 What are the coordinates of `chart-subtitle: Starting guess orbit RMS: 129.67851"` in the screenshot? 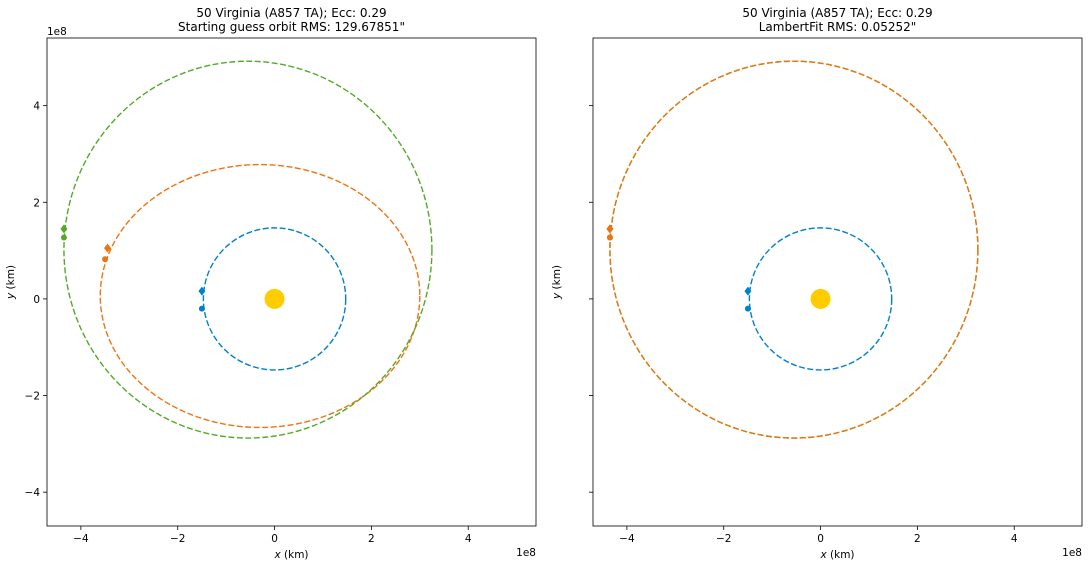 It's located at (291, 27).